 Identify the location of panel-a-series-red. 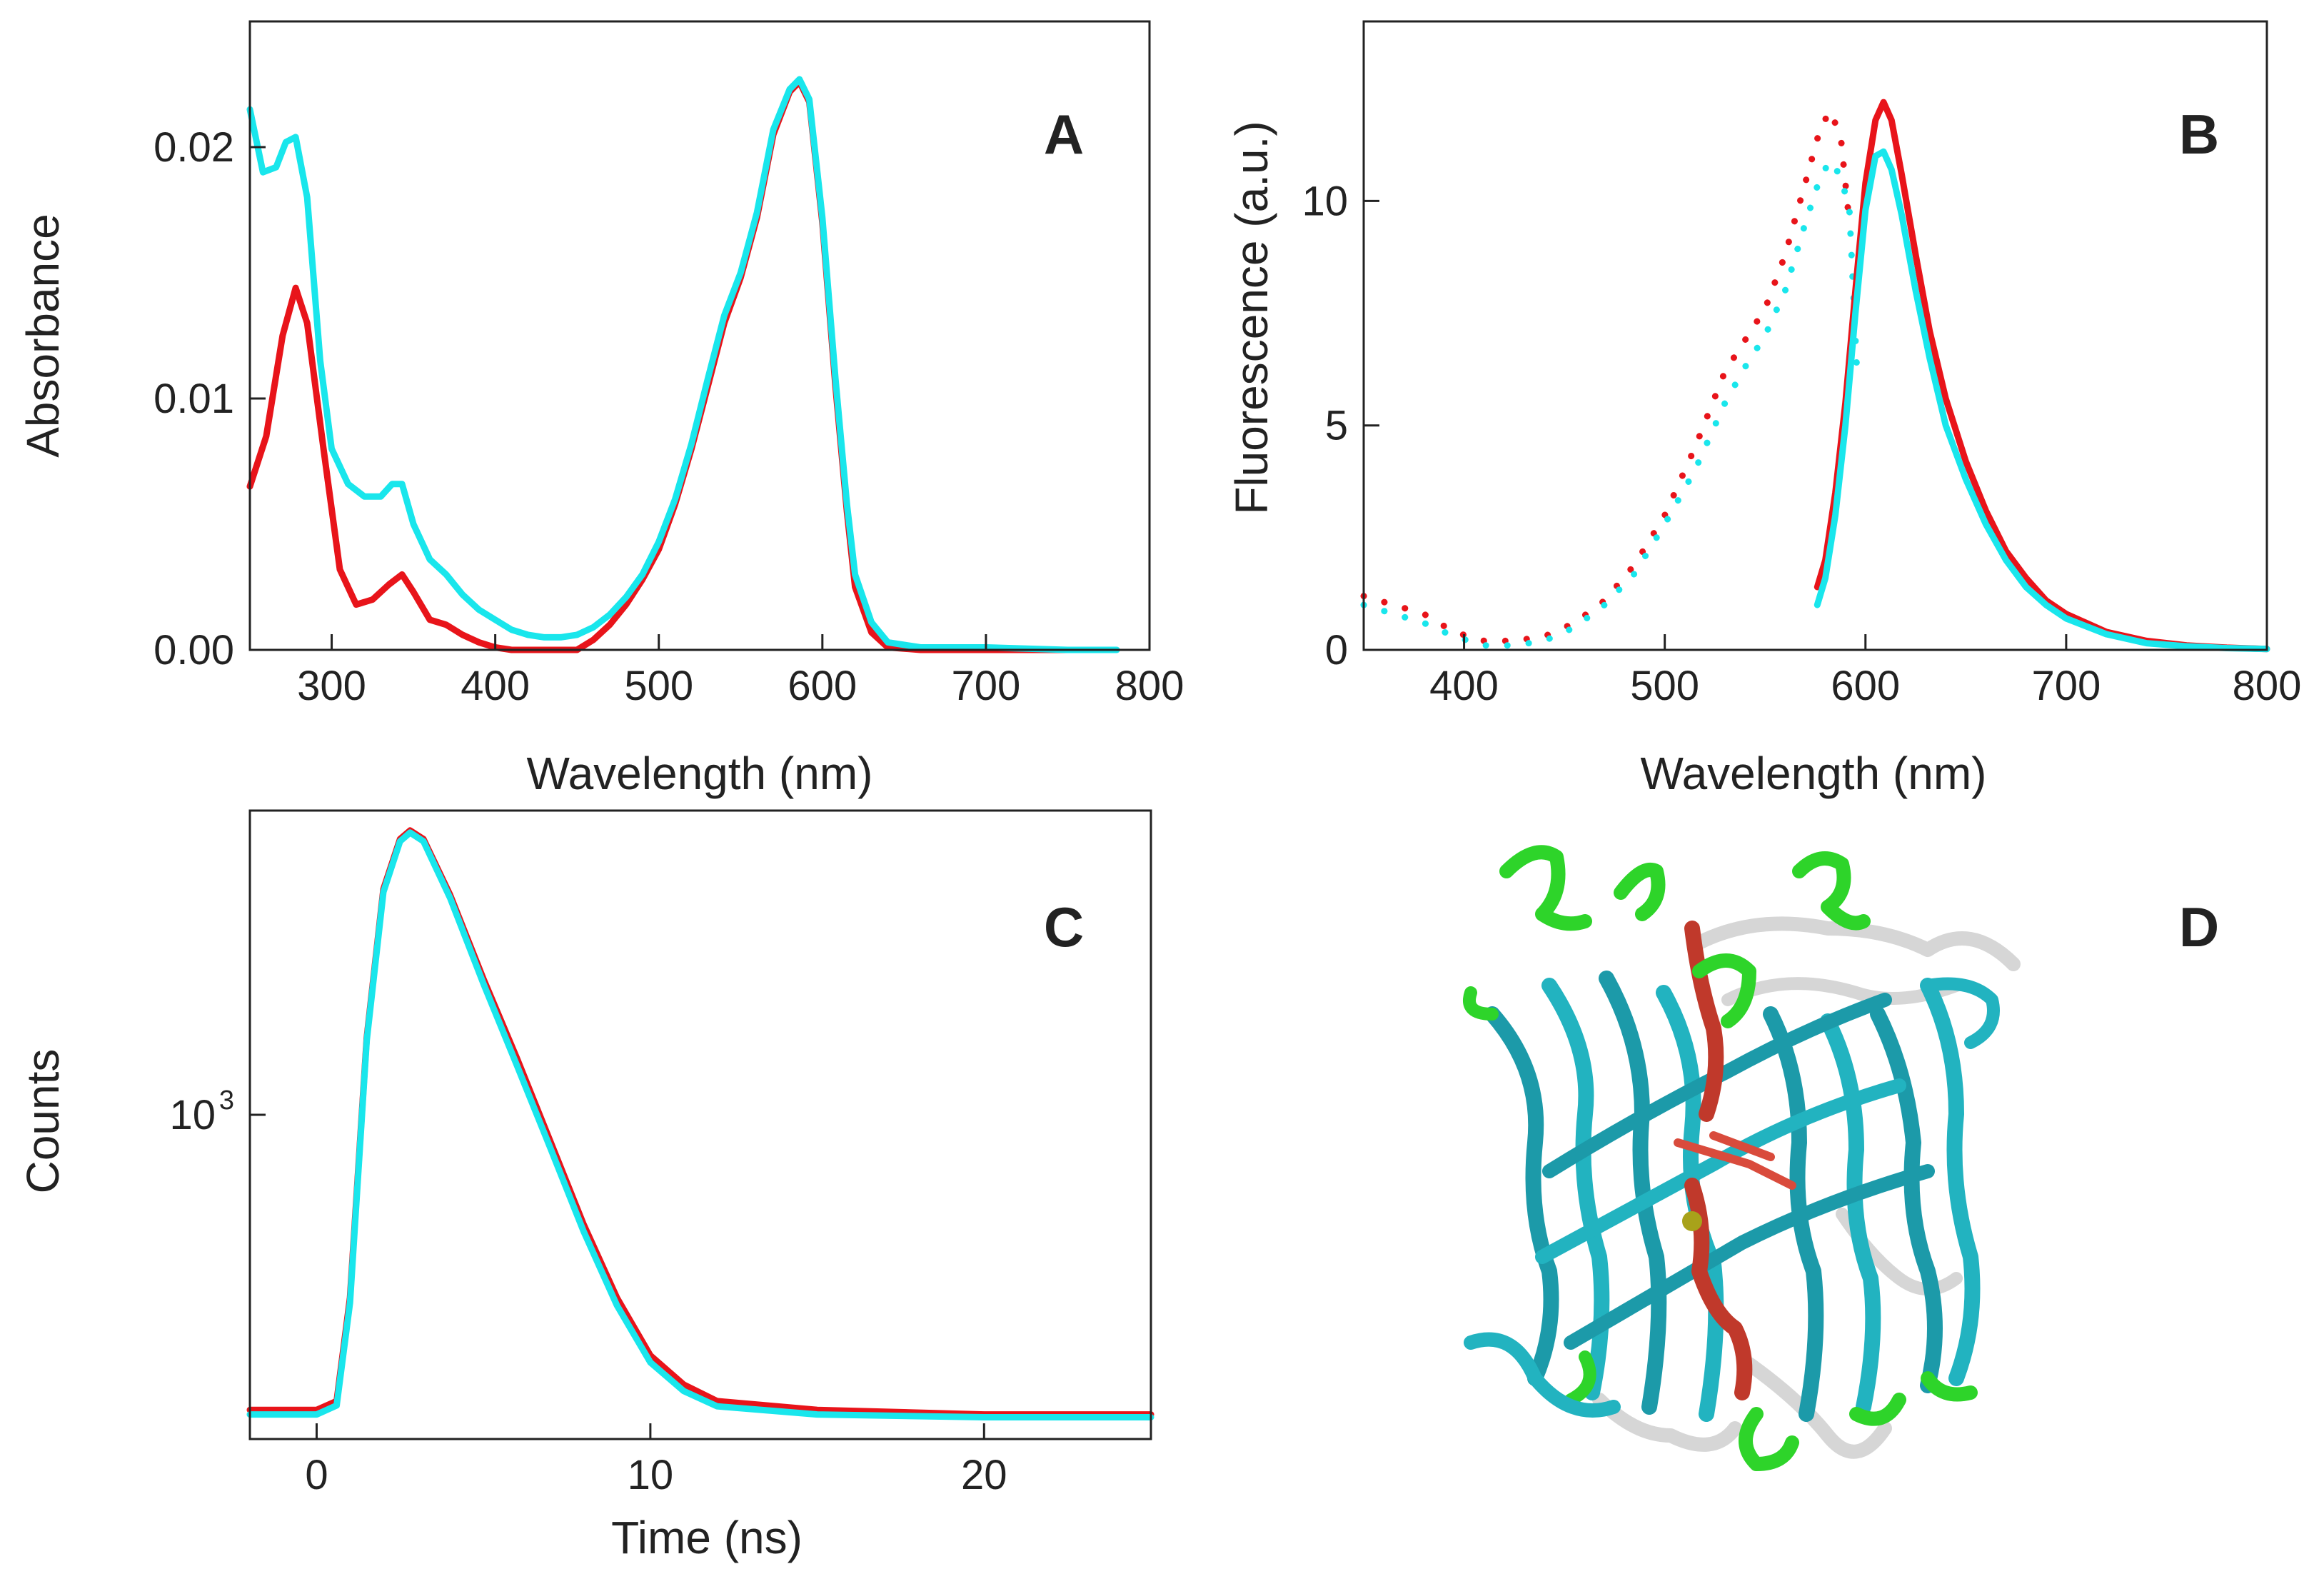
(659, 366).